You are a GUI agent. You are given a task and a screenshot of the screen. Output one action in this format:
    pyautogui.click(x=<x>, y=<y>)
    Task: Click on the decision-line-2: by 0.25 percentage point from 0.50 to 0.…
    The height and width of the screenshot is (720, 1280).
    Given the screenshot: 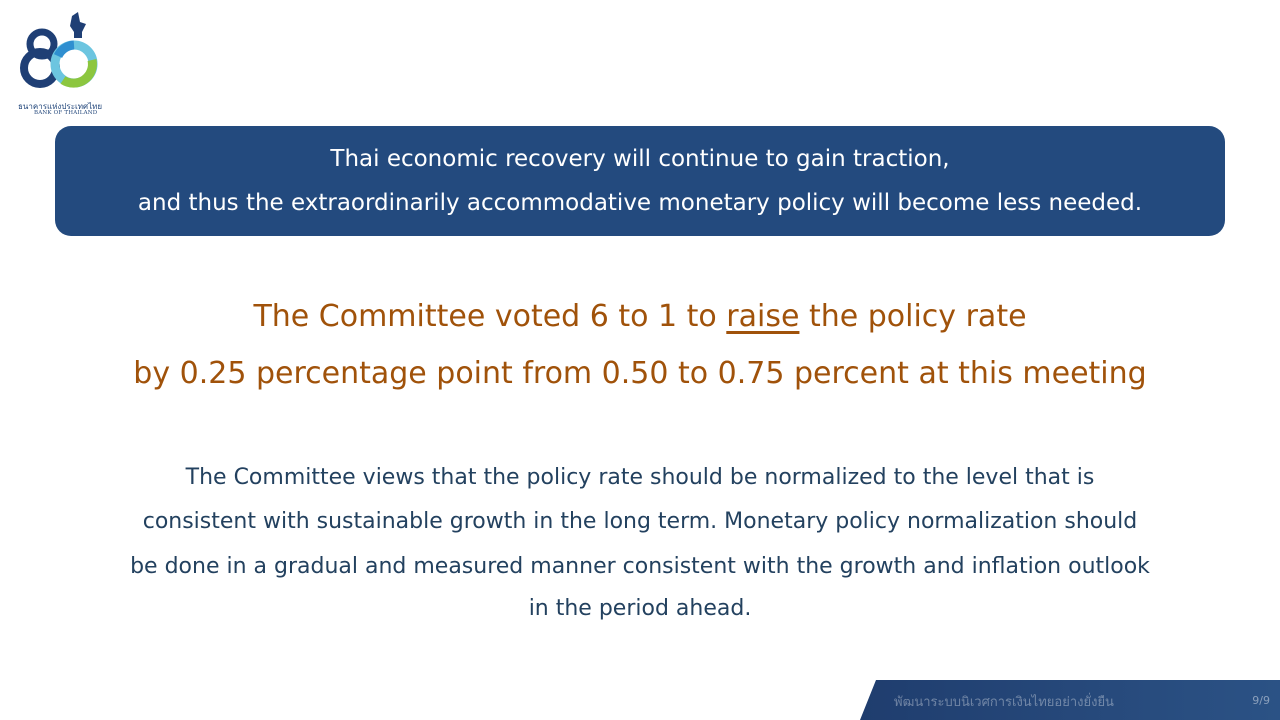 What is the action you would take?
    pyautogui.click(x=640, y=373)
    